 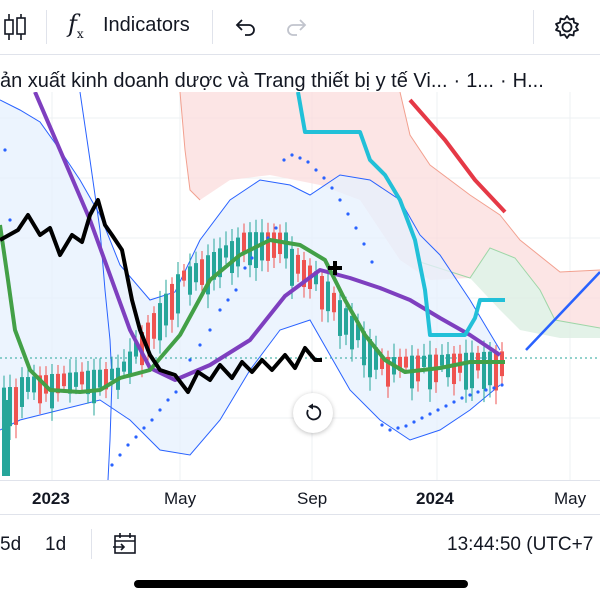 What do you see at coordinates (212, 27) in the screenshot?
I see `toolbar-separator` at bounding box center [212, 27].